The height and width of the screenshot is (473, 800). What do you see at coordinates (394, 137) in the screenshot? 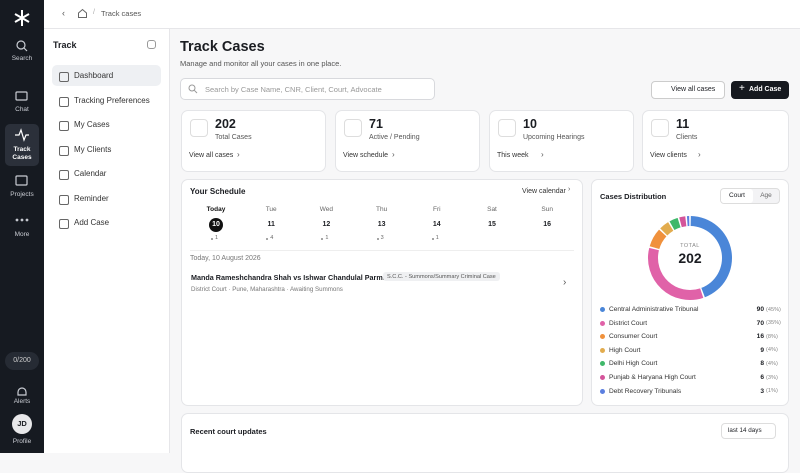
I see `stat-label: Active / Pending` at bounding box center [394, 137].